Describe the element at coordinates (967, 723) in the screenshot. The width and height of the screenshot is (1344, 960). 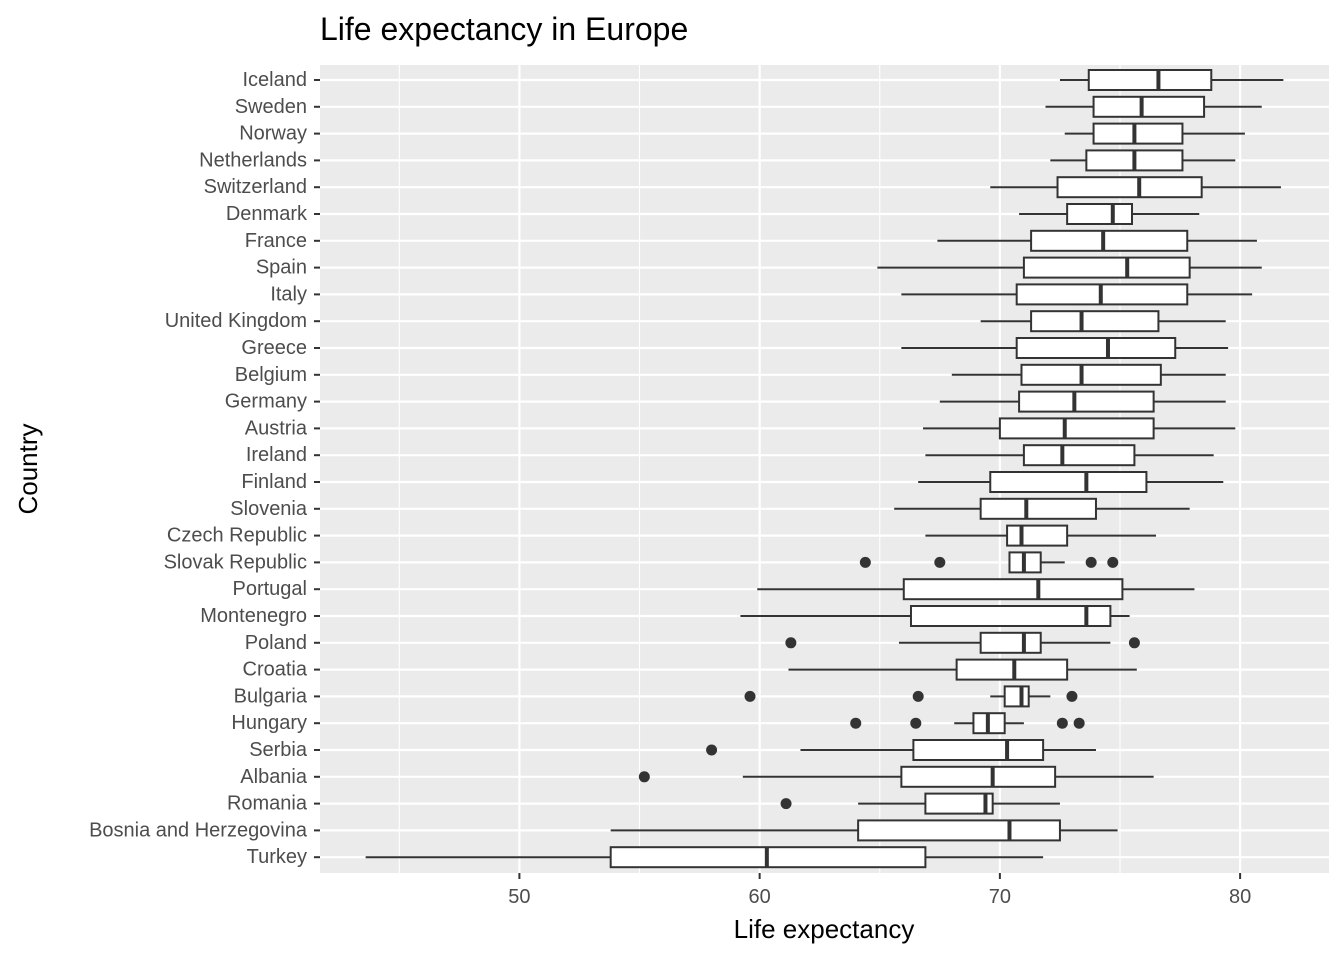
I see `box-hungary` at that location.